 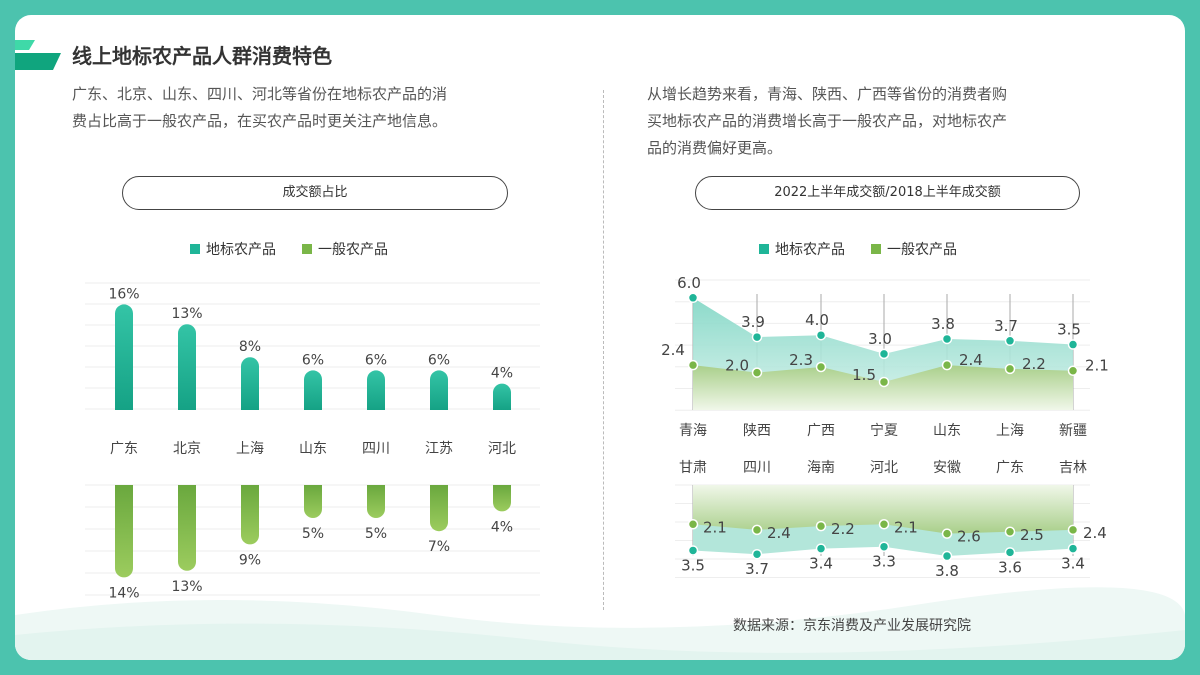 I want to click on value-label-geo: 3.3, so click(x=884, y=562).